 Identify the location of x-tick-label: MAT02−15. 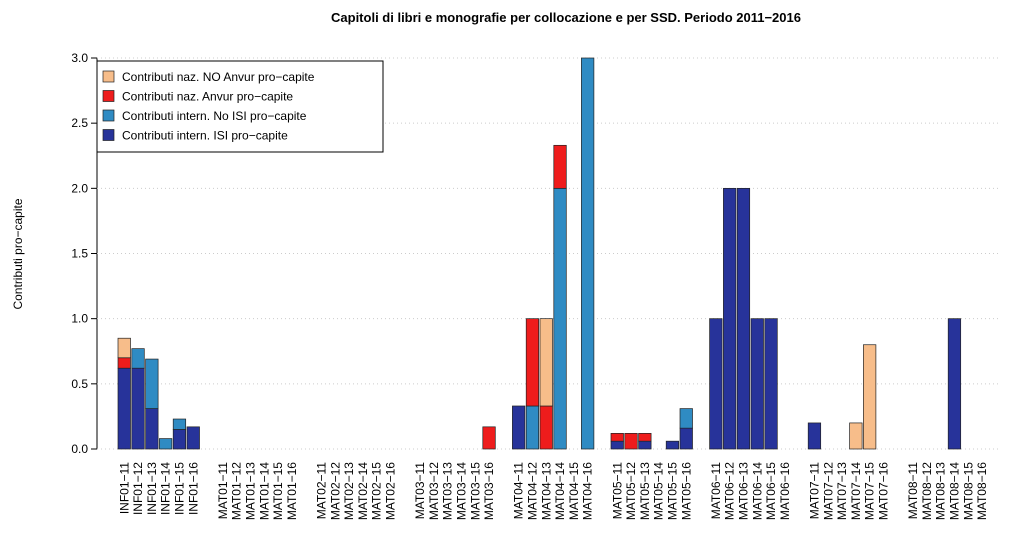
(377, 491).